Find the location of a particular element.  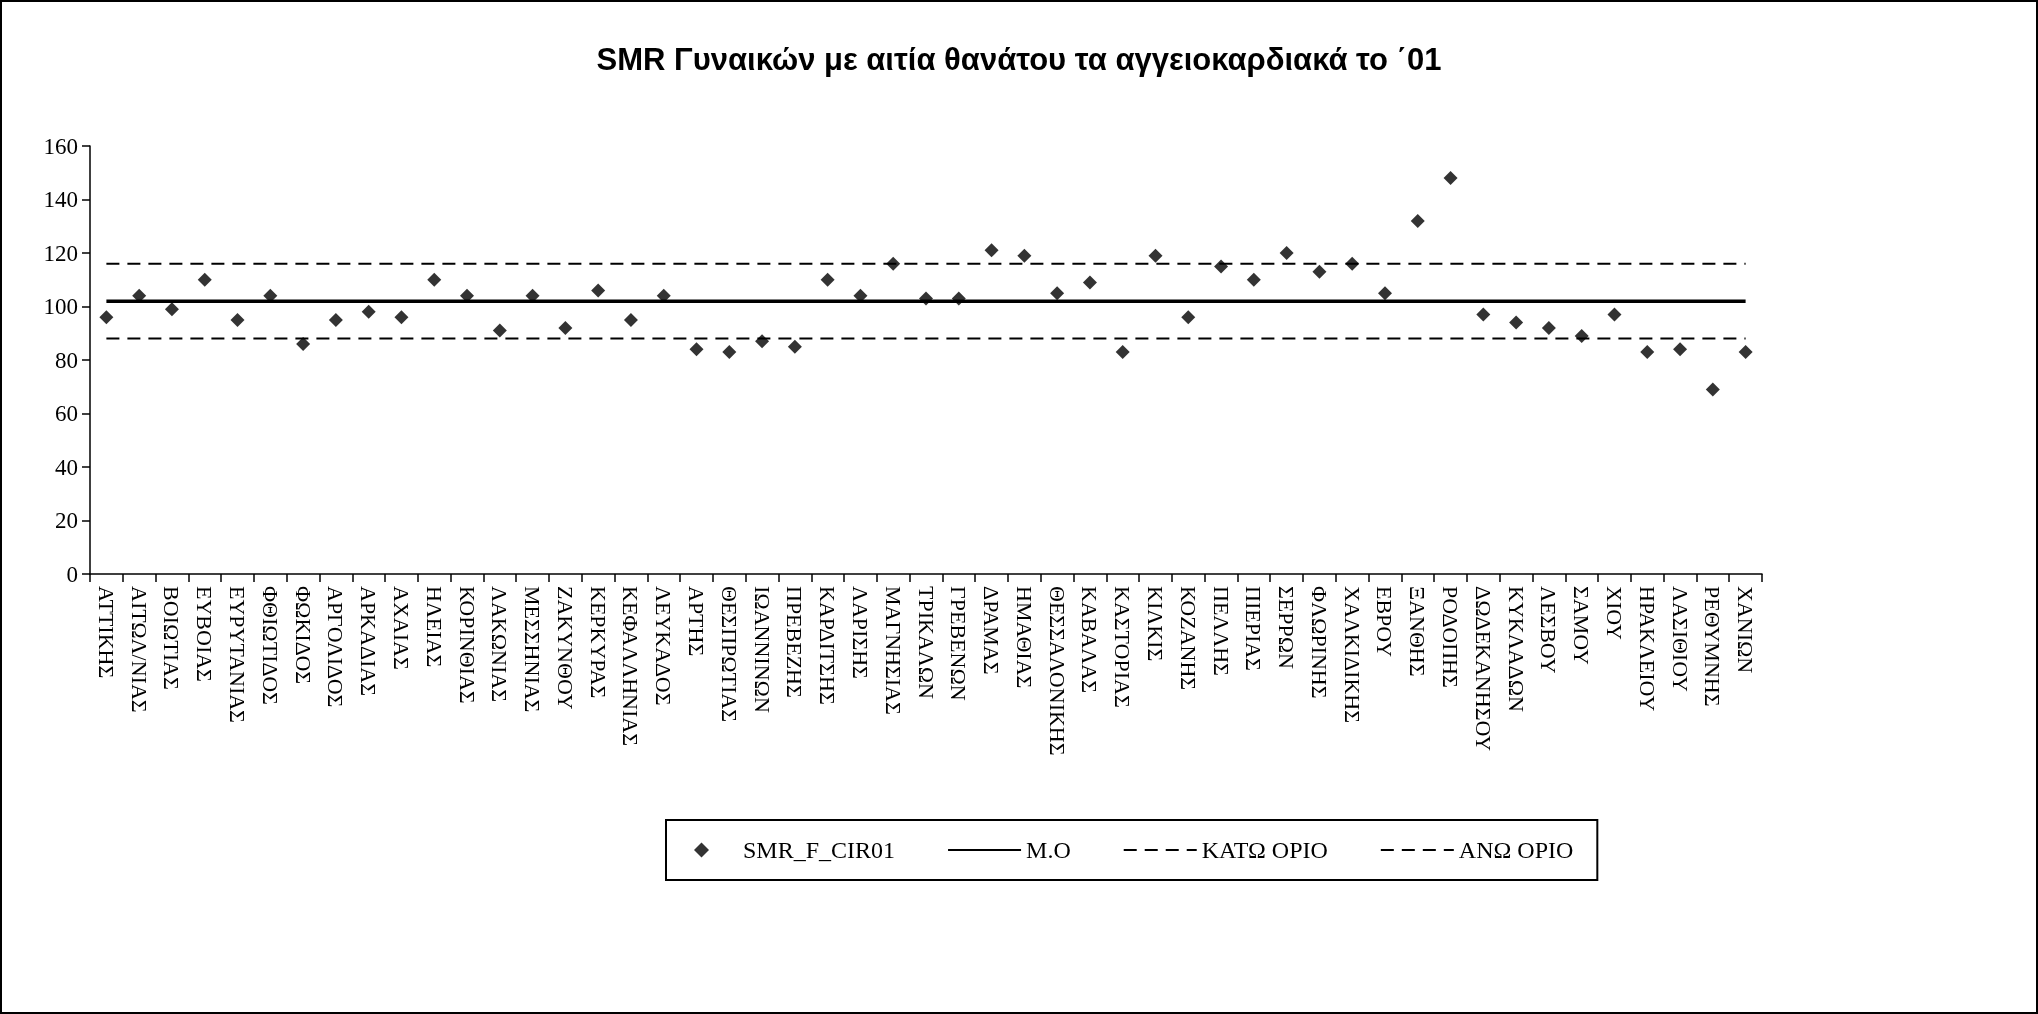

x-tick-label: ΑΧΑΙΑΣ is located at coordinates (401, 628).